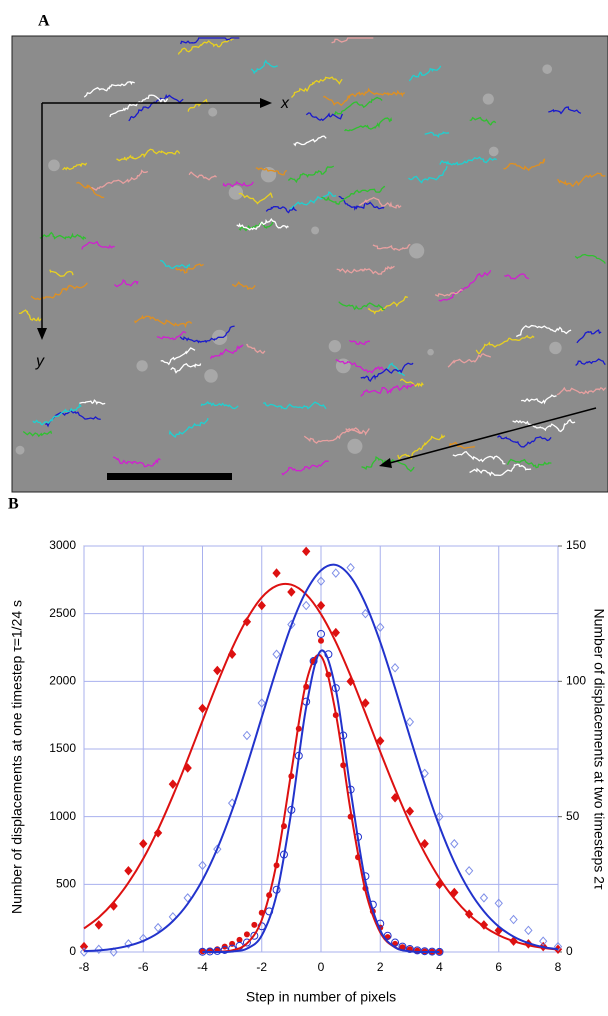  What do you see at coordinates (202, 967) in the screenshot?
I see `x-tick-label: -4` at bounding box center [202, 967].